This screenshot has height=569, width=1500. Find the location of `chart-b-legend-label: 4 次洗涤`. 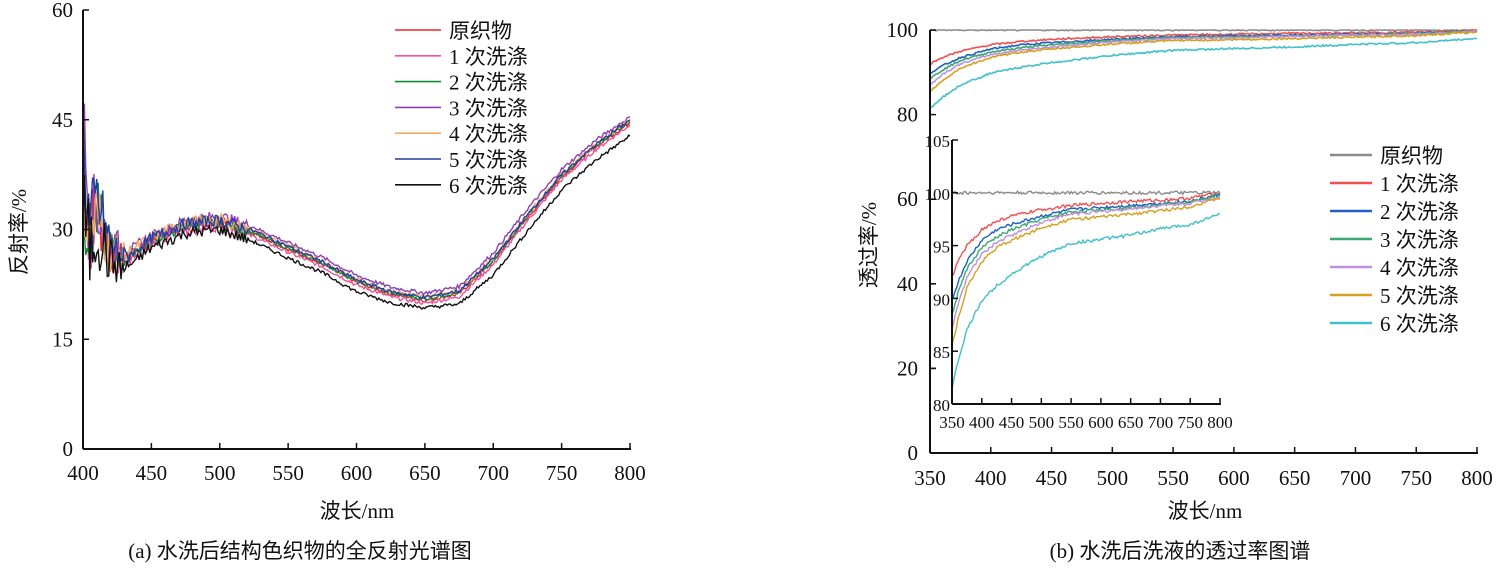

chart-b-legend-label: 4 次洗涤 is located at coordinates (1419, 268).